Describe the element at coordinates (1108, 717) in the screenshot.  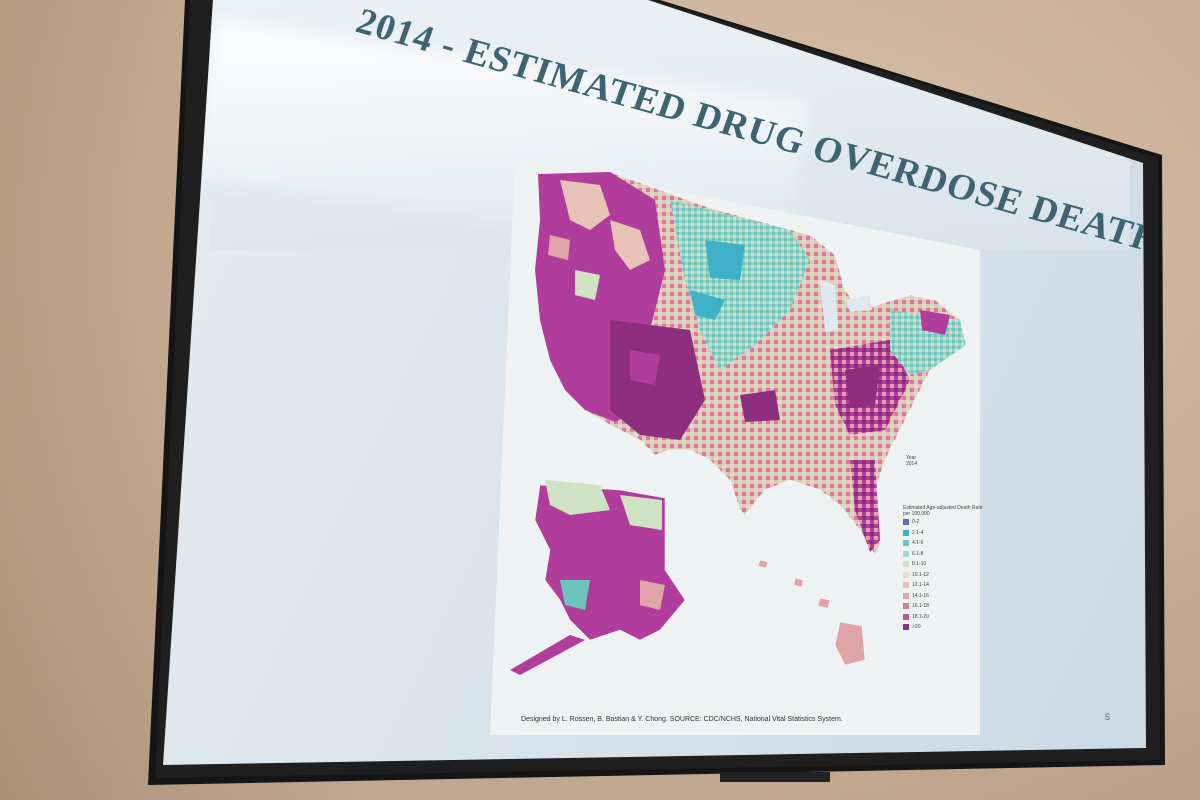
I see `slide-number: 5` at that location.